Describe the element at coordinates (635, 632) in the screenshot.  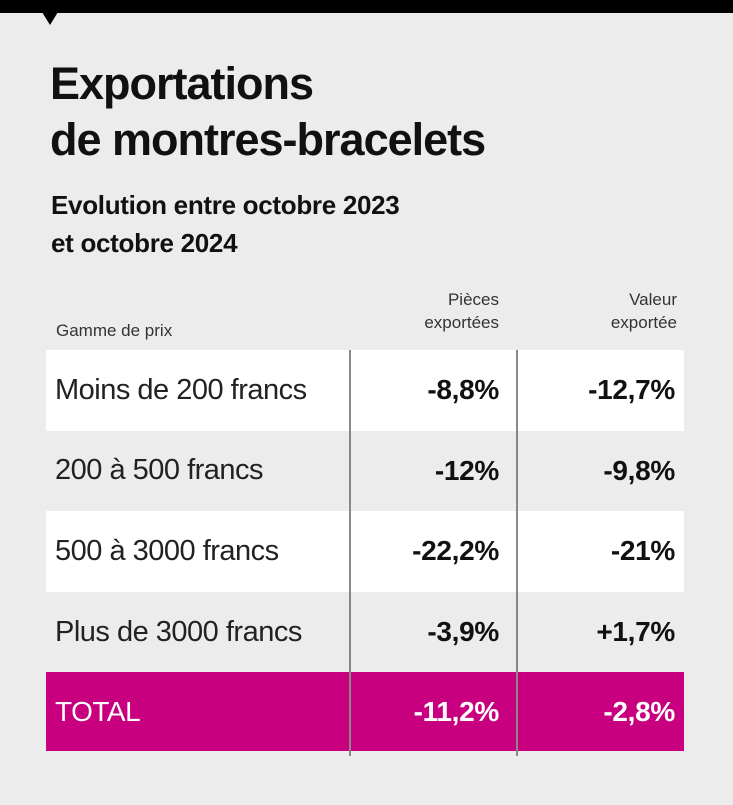
I see `valeur-value: +1,7%` at that location.